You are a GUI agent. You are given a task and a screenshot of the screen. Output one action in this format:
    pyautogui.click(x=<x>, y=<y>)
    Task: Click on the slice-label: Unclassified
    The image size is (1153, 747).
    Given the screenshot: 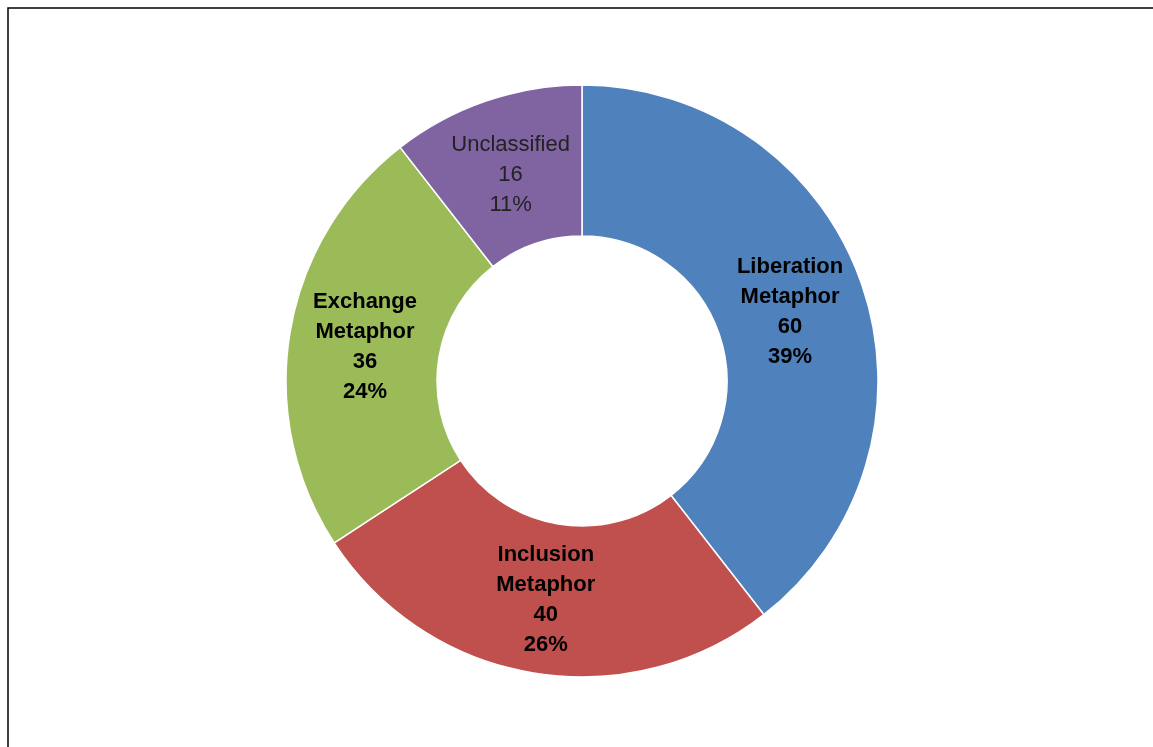 What is the action you would take?
    pyautogui.click(x=510, y=143)
    